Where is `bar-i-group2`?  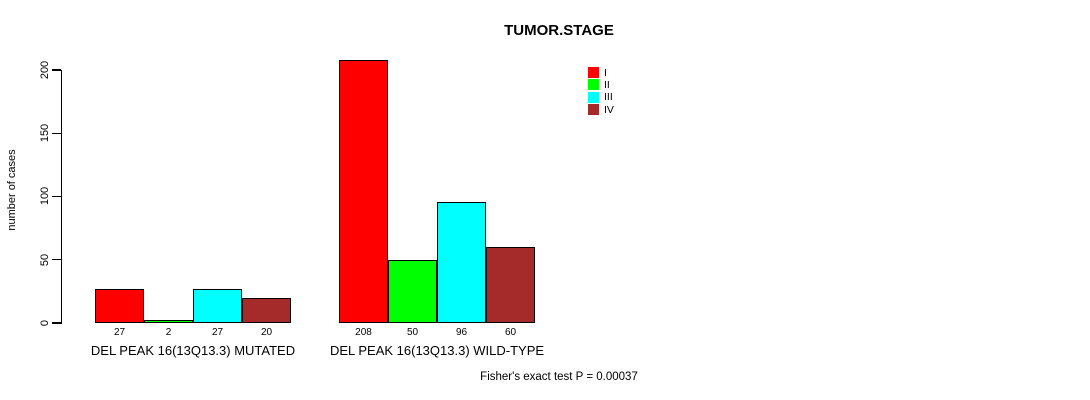 bar-i-group2 is located at coordinates (363, 191).